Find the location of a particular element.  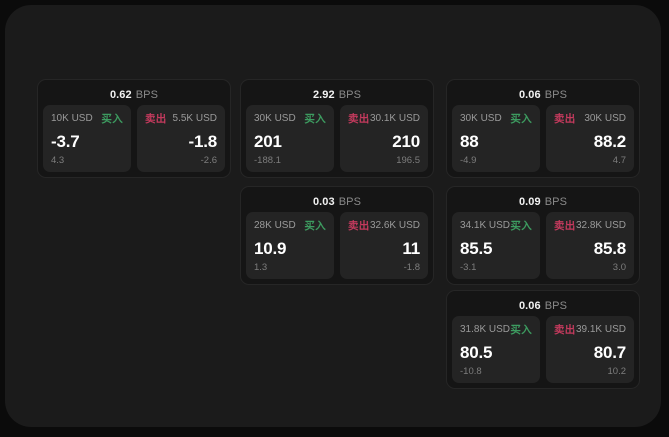

sell-value: 210 is located at coordinates (406, 141).